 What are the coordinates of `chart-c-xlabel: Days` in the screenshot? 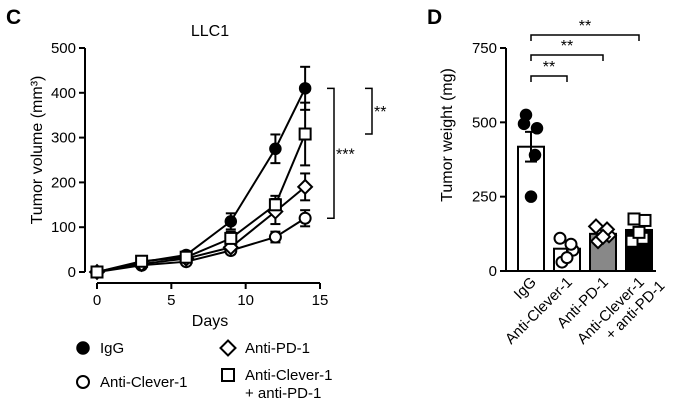 It's located at (210, 321).